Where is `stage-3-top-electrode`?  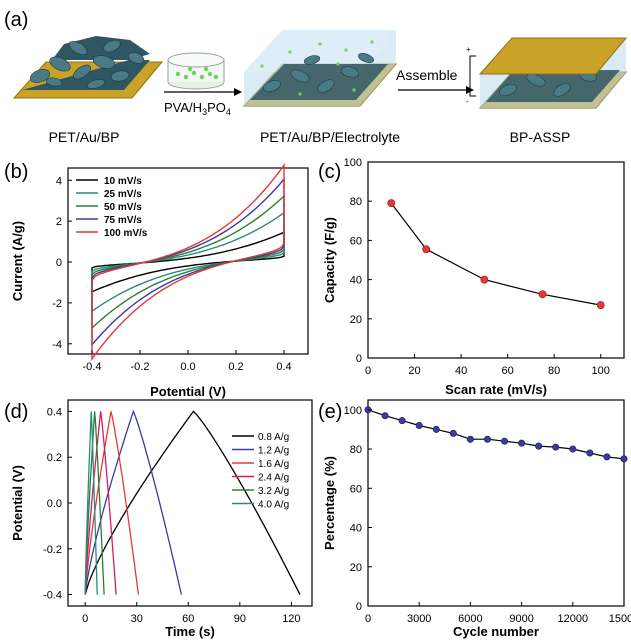
stage-3-top-electrode is located at coordinates (553, 56).